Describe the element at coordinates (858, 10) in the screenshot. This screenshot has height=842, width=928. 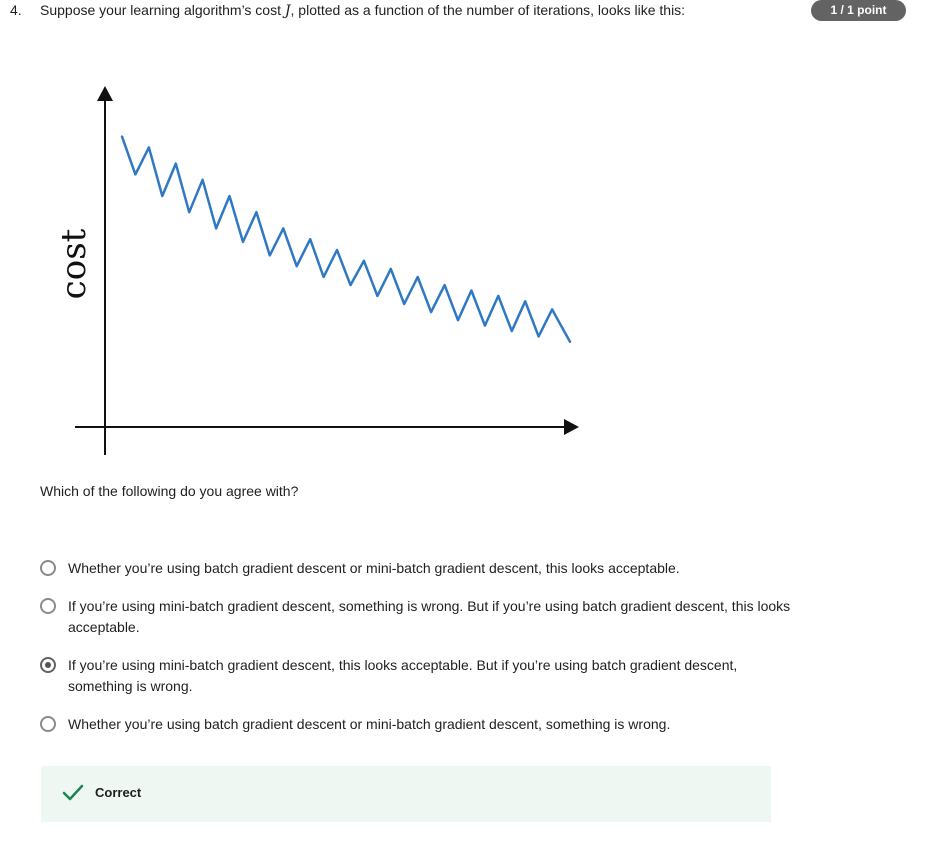
I see `points-badge: 1 / 1 point` at that location.